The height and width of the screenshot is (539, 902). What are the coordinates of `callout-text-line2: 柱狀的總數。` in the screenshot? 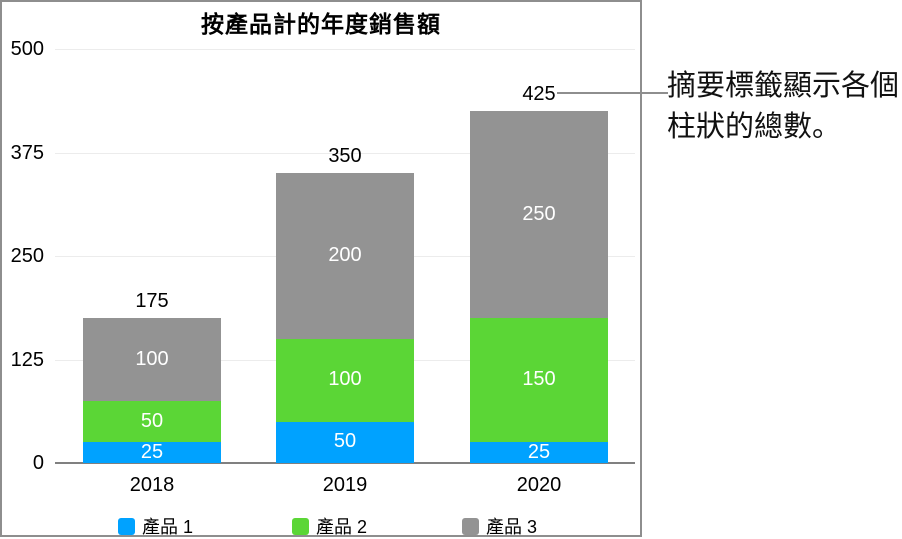 It's located at (754, 127).